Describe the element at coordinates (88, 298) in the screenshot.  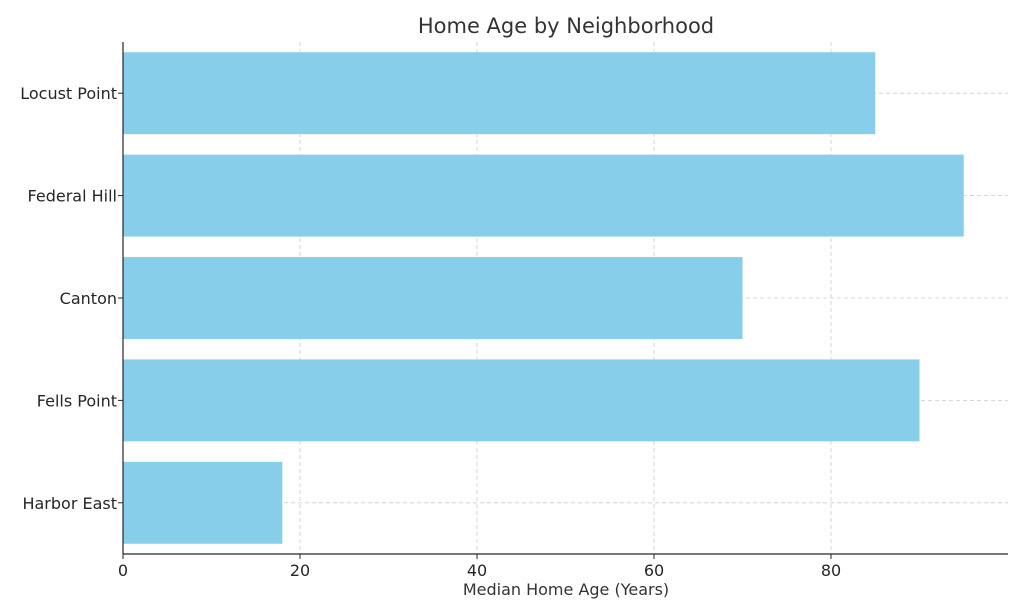
I see `y-tick-label: Canton` at that location.